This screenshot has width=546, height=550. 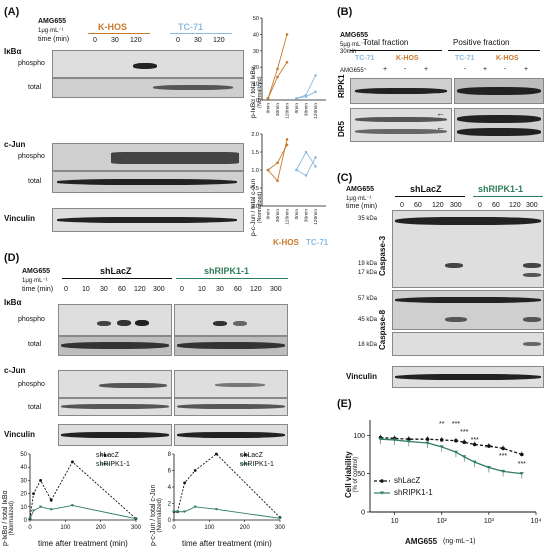 I want to click on panel-d-plot2-legend-shlacz: shLacZ, so click(x=251, y=455).